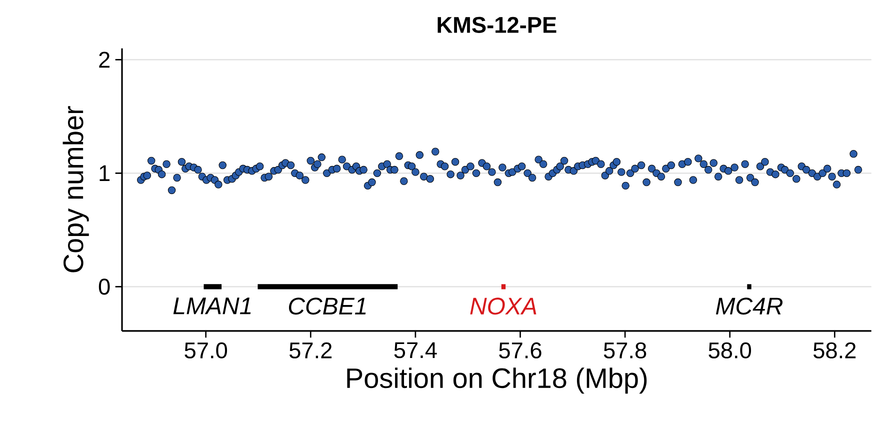  What do you see at coordinates (497, 381) in the screenshot?
I see `x-axis-title: Position on Chr18 (Mbp)` at bounding box center [497, 381].